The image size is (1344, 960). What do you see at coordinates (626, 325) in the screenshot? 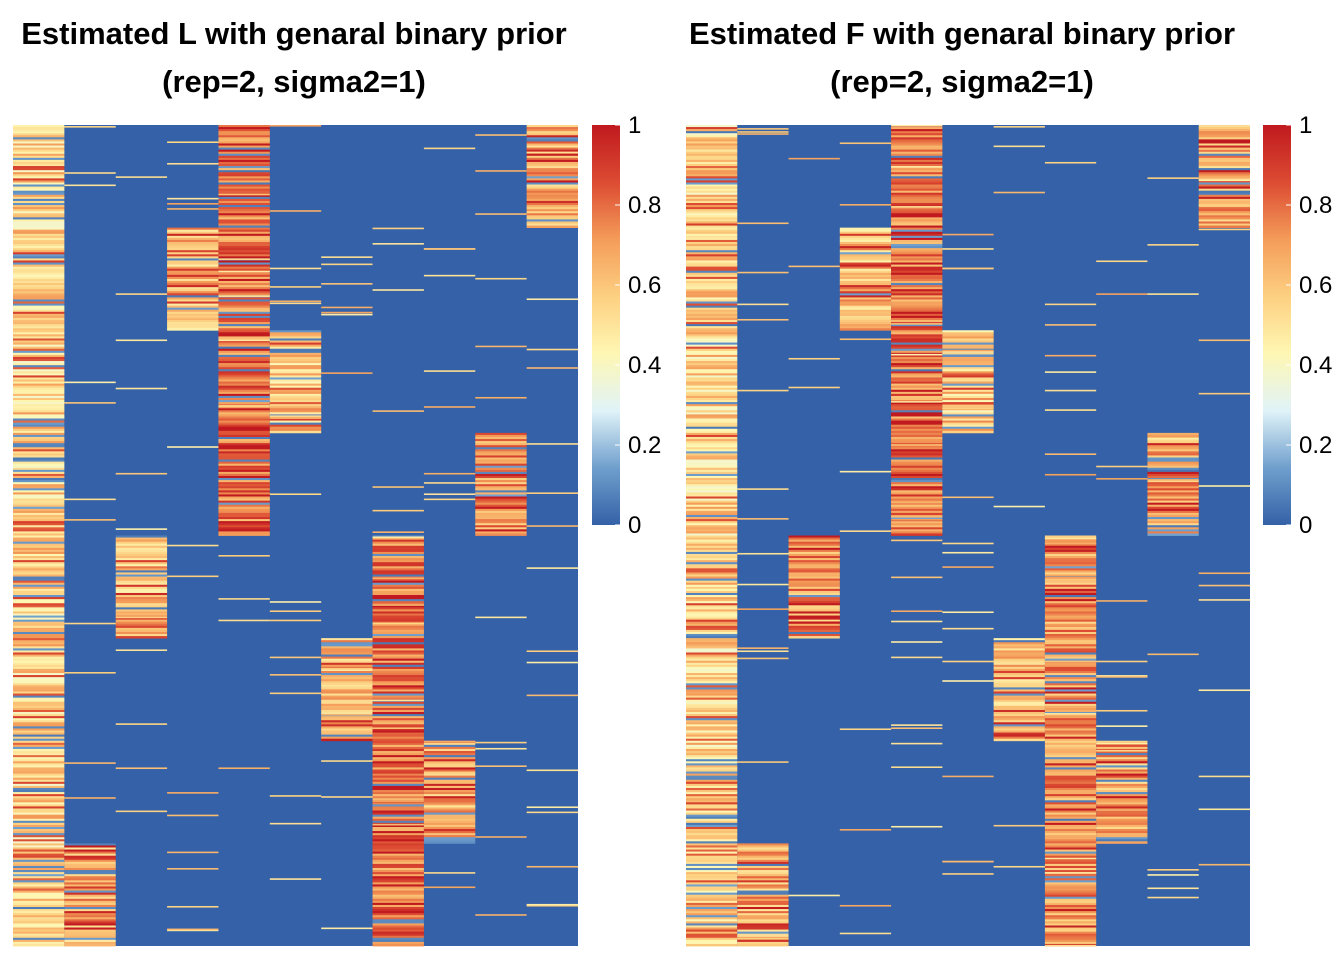
I see `color-legend: 00.20.40.60.81` at bounding box center [626, 325].